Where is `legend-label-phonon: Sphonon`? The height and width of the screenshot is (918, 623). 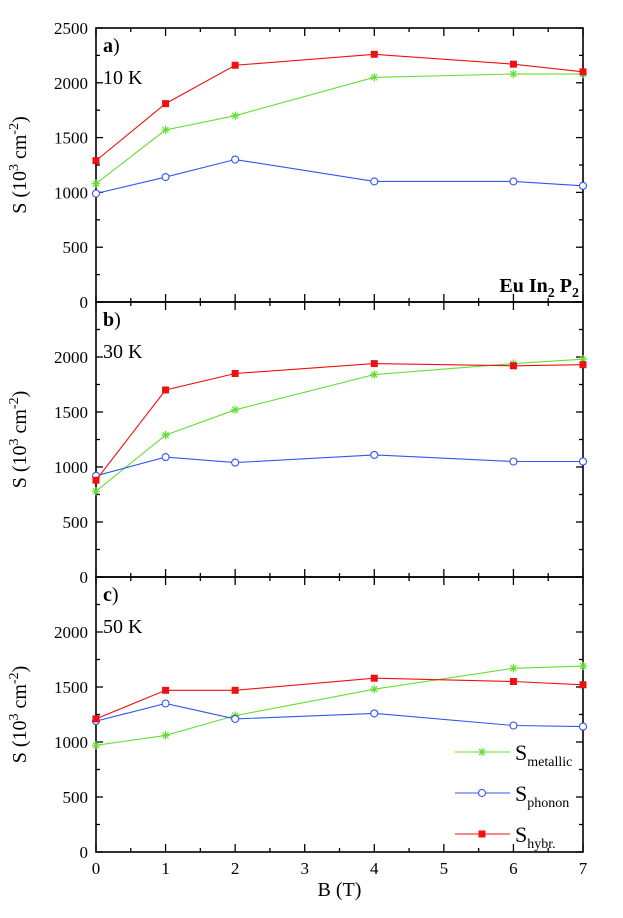 legend-label-phonon: Sphonon is located at coordinates (542, 796).